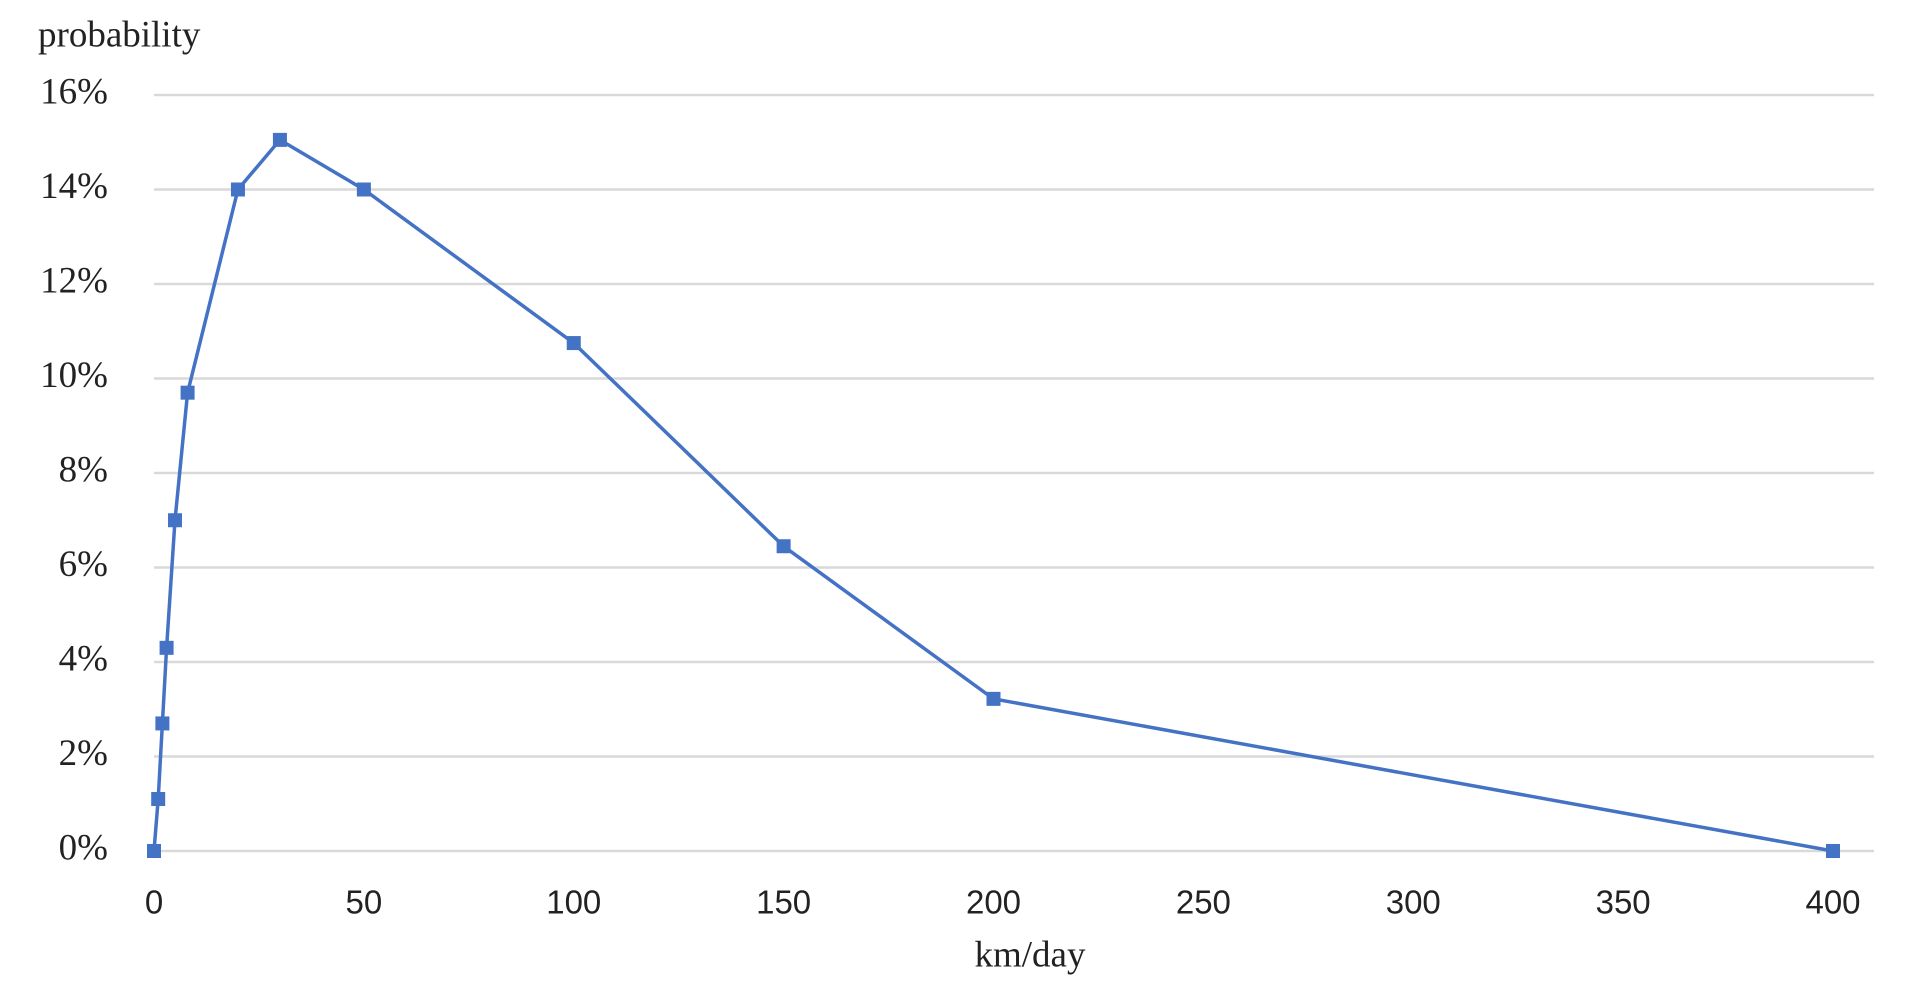 This screenshot has width=1911, height=983. I want to click on y-axis-label: probability, so click(119, 34).